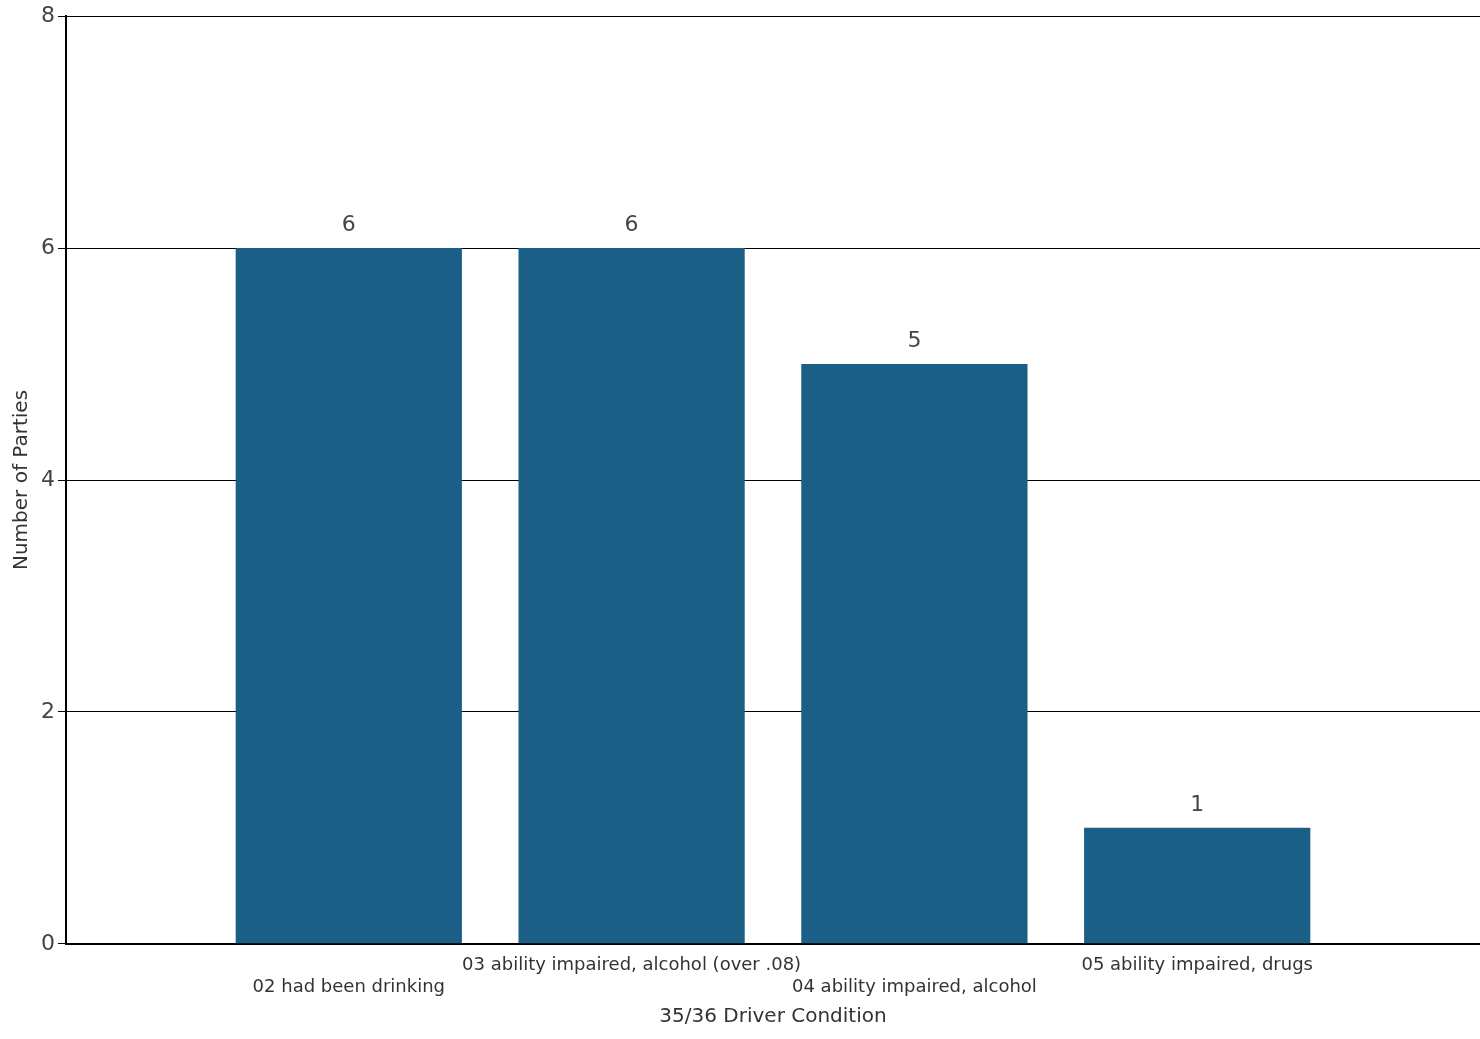  What do you see at coordinates (20, 480) in the screenshot?
I see `y-axis-title: Number of Parties` at bounding box center [20, 480].